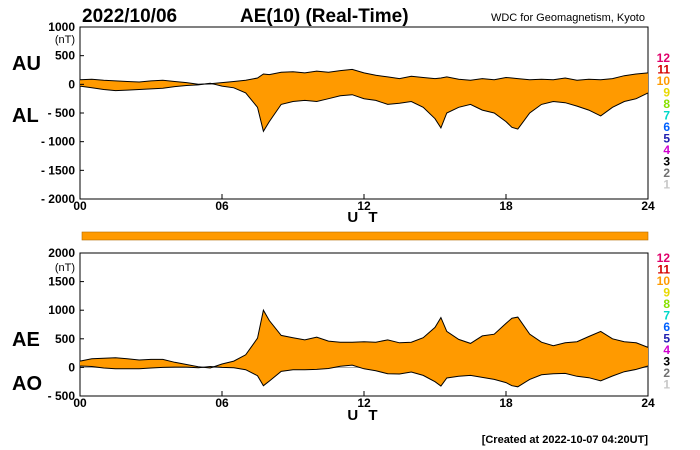  What do you see at coordinates (364, 76) in the screenshot?
I see `au-series-line` at bounding box center [364, 76].